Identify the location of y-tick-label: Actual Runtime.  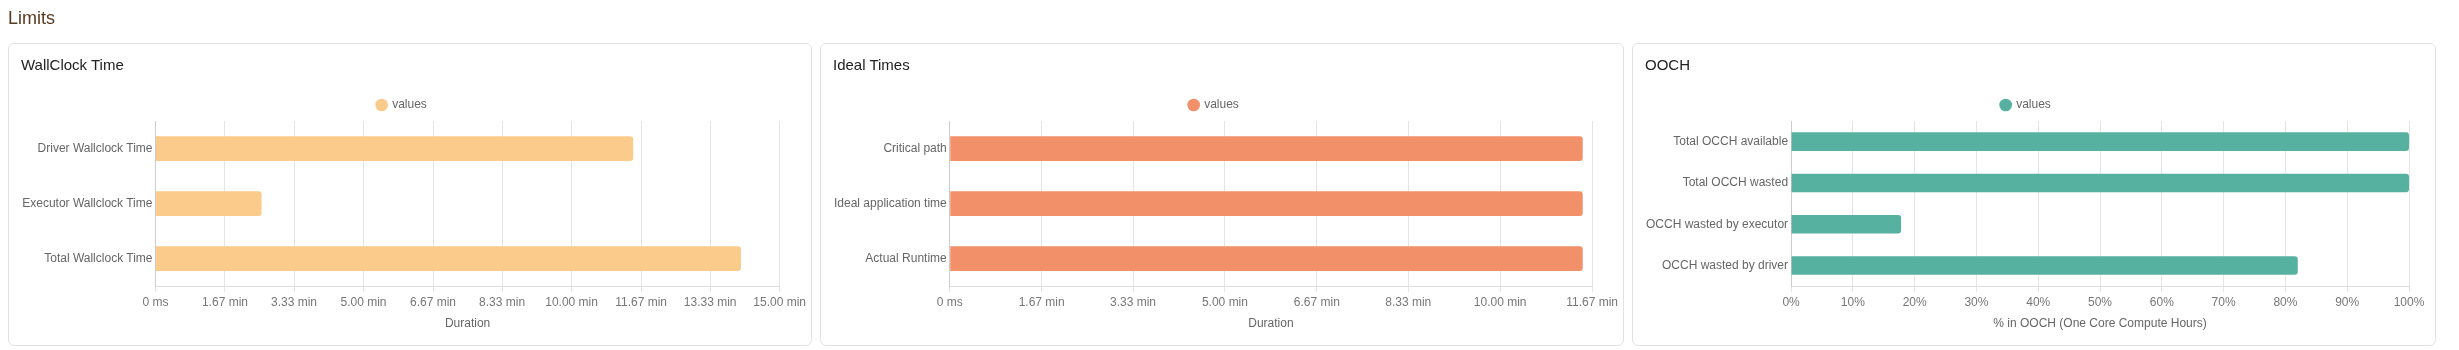
(906, 257).